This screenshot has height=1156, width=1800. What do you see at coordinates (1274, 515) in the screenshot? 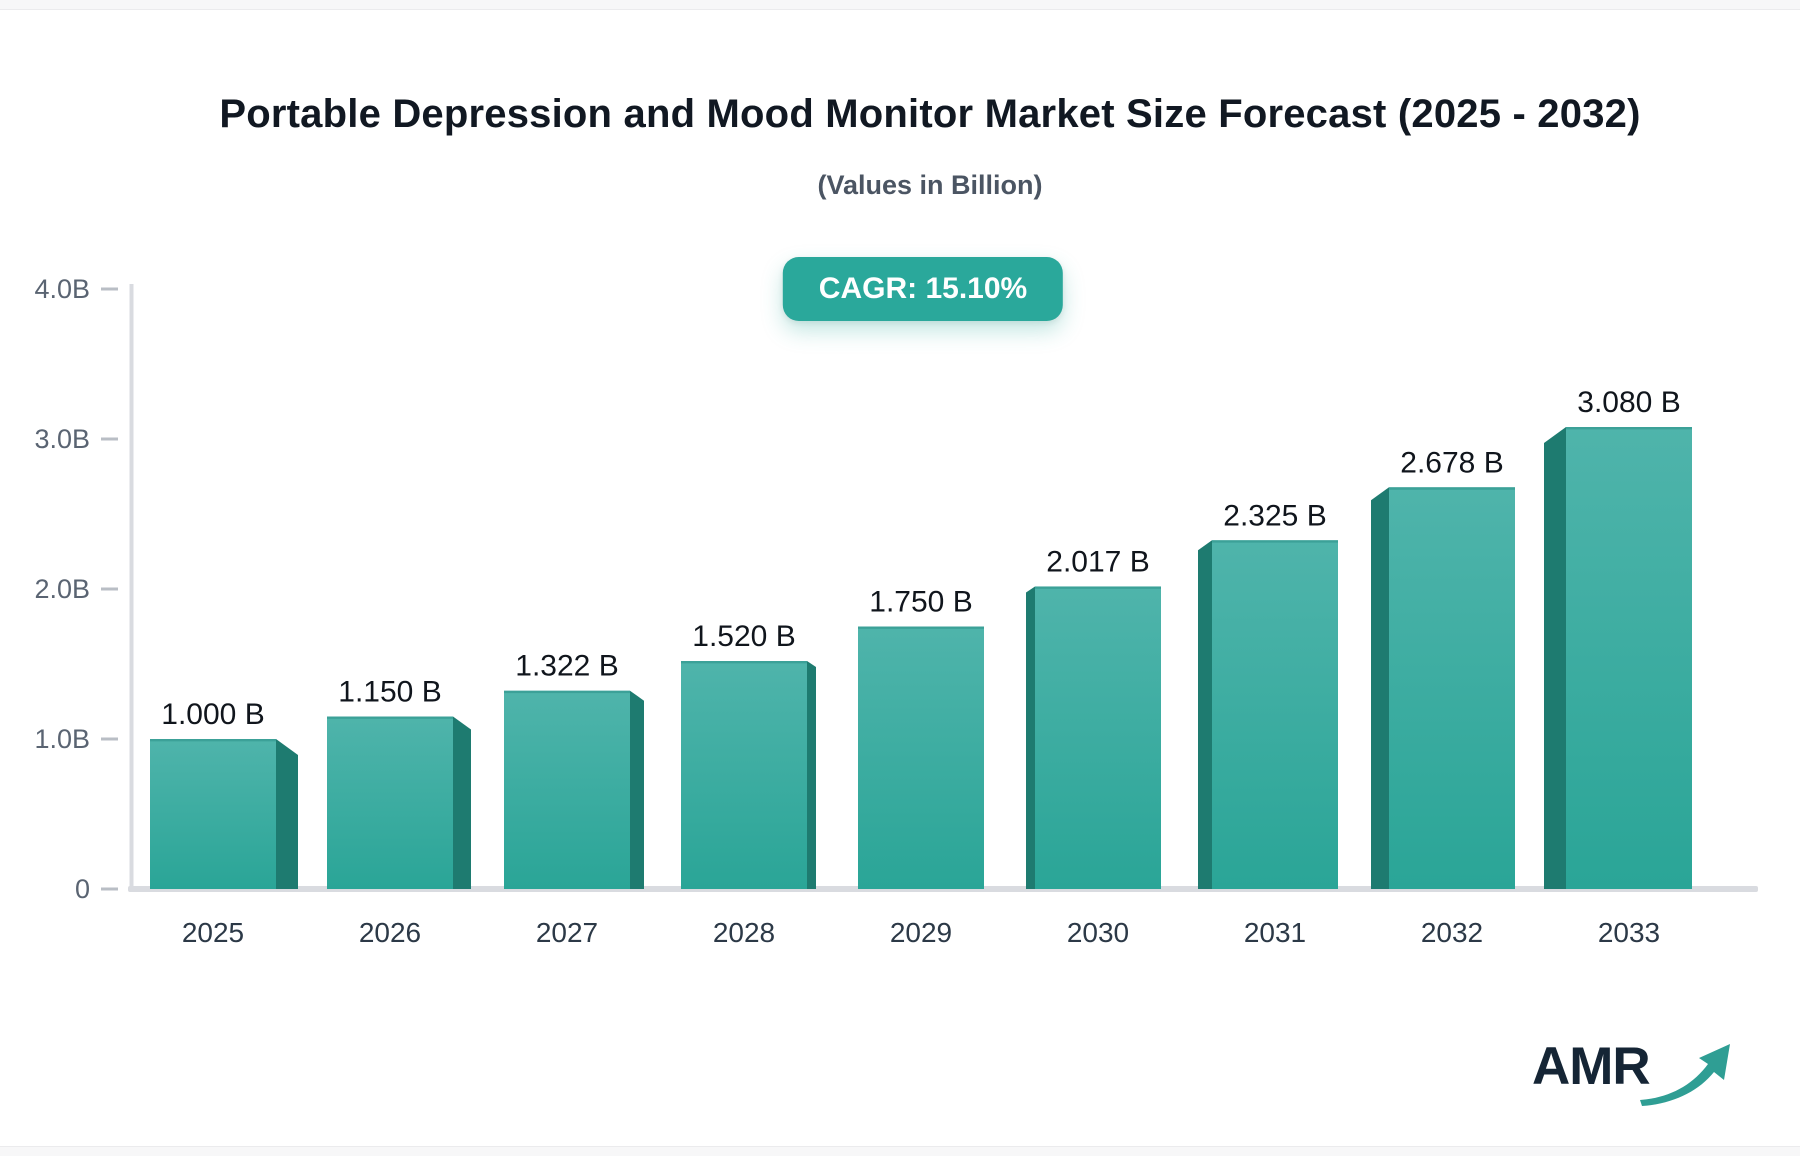
I see `bar-value-label: 2.325 B` at bounding box center [1274, 515].